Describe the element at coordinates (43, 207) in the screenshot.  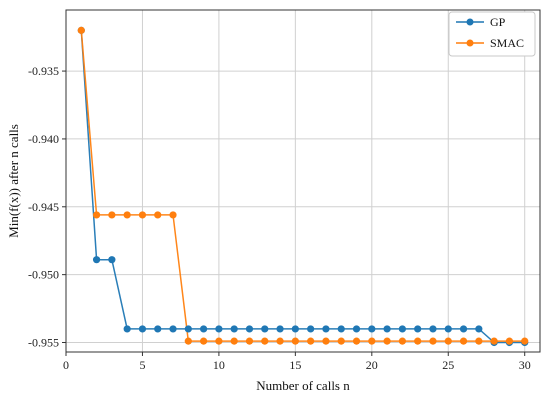
I see `y-tick-label: -0.945` at that location.